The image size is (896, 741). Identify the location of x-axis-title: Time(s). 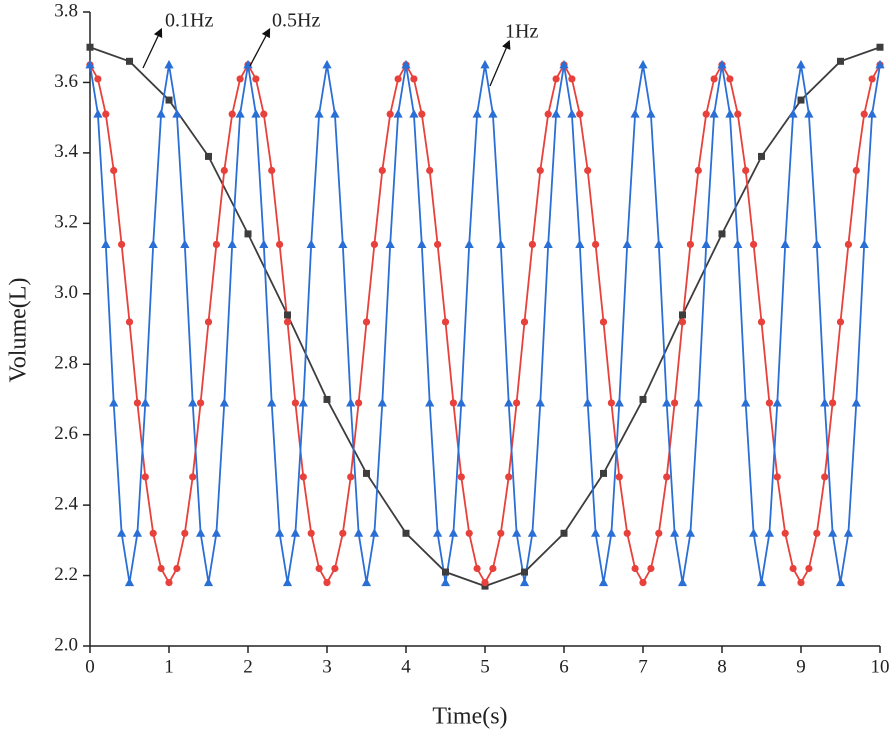
(469, 717).